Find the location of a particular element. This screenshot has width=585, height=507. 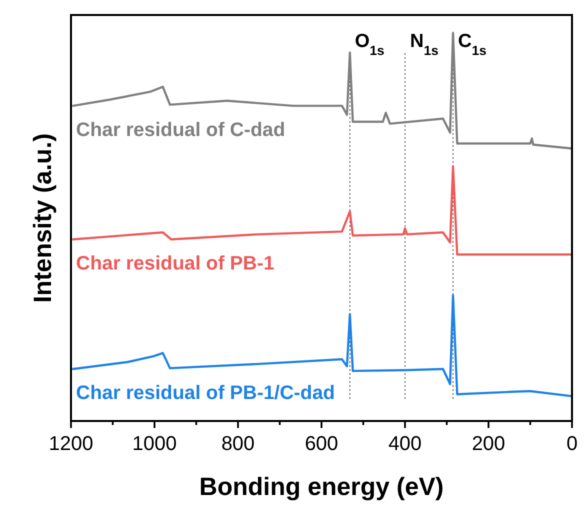

ref-line-label: N$_{1s}$ is located at coordinates (424, 44).